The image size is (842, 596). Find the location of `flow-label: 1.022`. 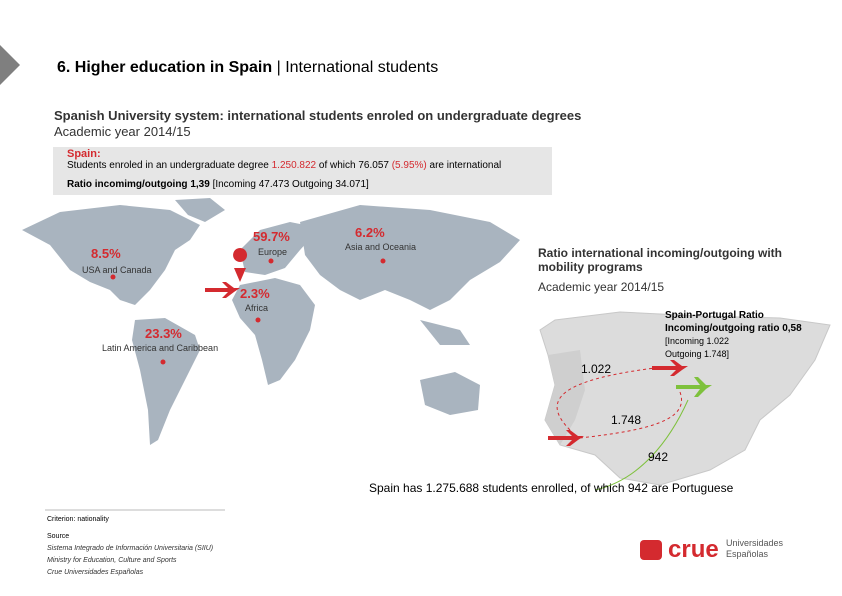

flow-label: 1.022 is located at coordinates (596, 369).